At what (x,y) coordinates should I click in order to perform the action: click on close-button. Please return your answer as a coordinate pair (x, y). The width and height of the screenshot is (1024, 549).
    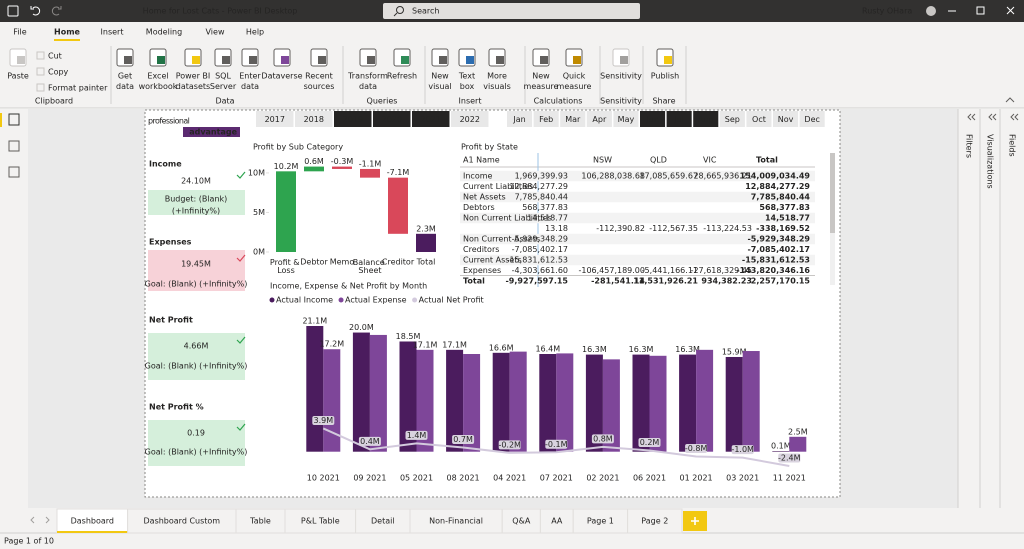
    Looking at the image, I should click on (1010, 10).